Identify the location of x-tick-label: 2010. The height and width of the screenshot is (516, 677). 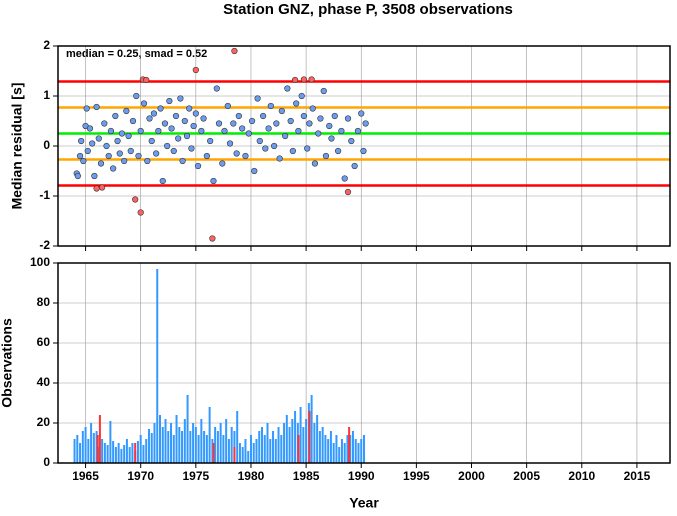
(581, 476).